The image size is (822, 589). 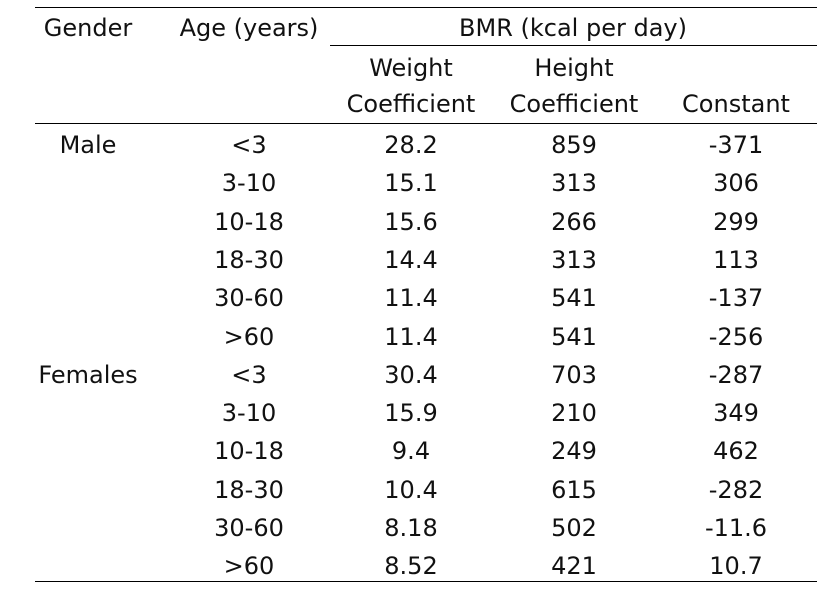 What do you see at coordinates (411, 183) in the screenshot?
I see `cell-weight-coefficient: 15.1` at bounding box center [411, 183].